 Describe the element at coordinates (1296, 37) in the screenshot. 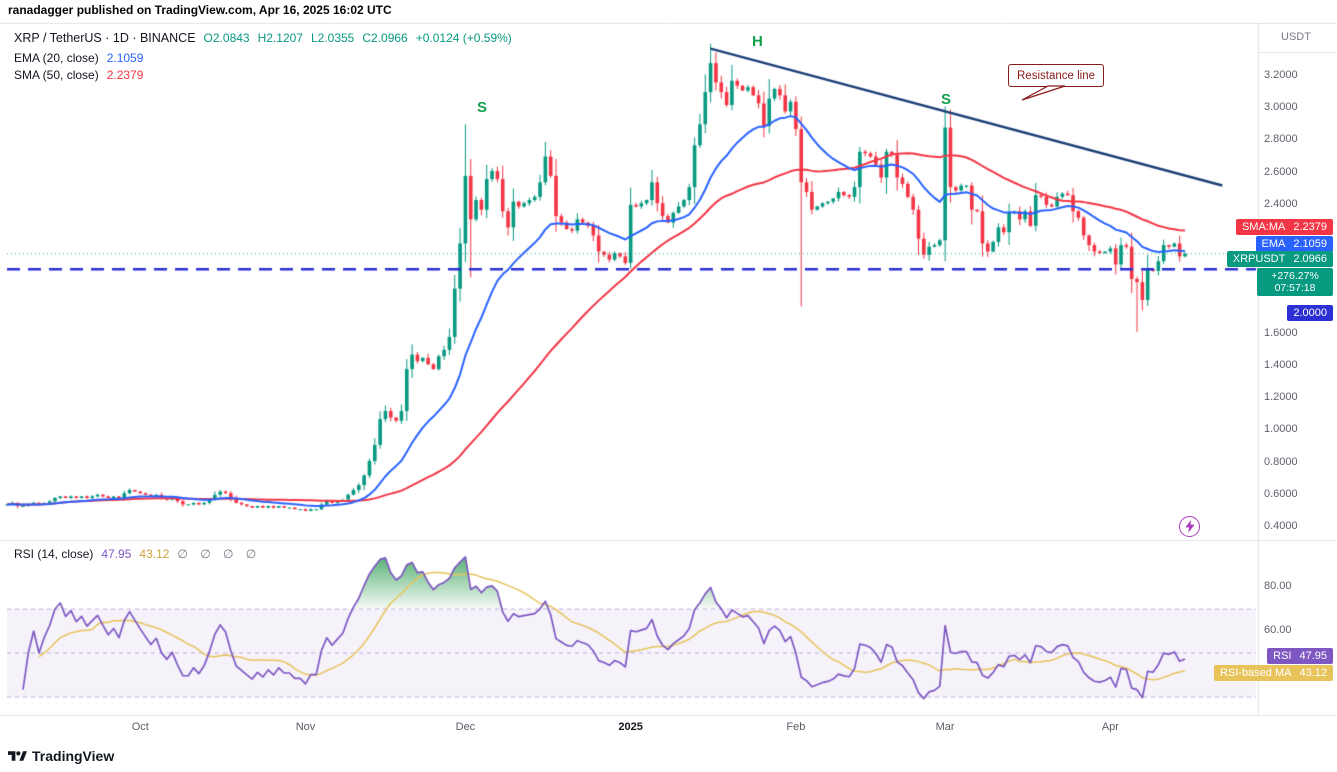

I see `axis-currency-label: USDT` at that location.